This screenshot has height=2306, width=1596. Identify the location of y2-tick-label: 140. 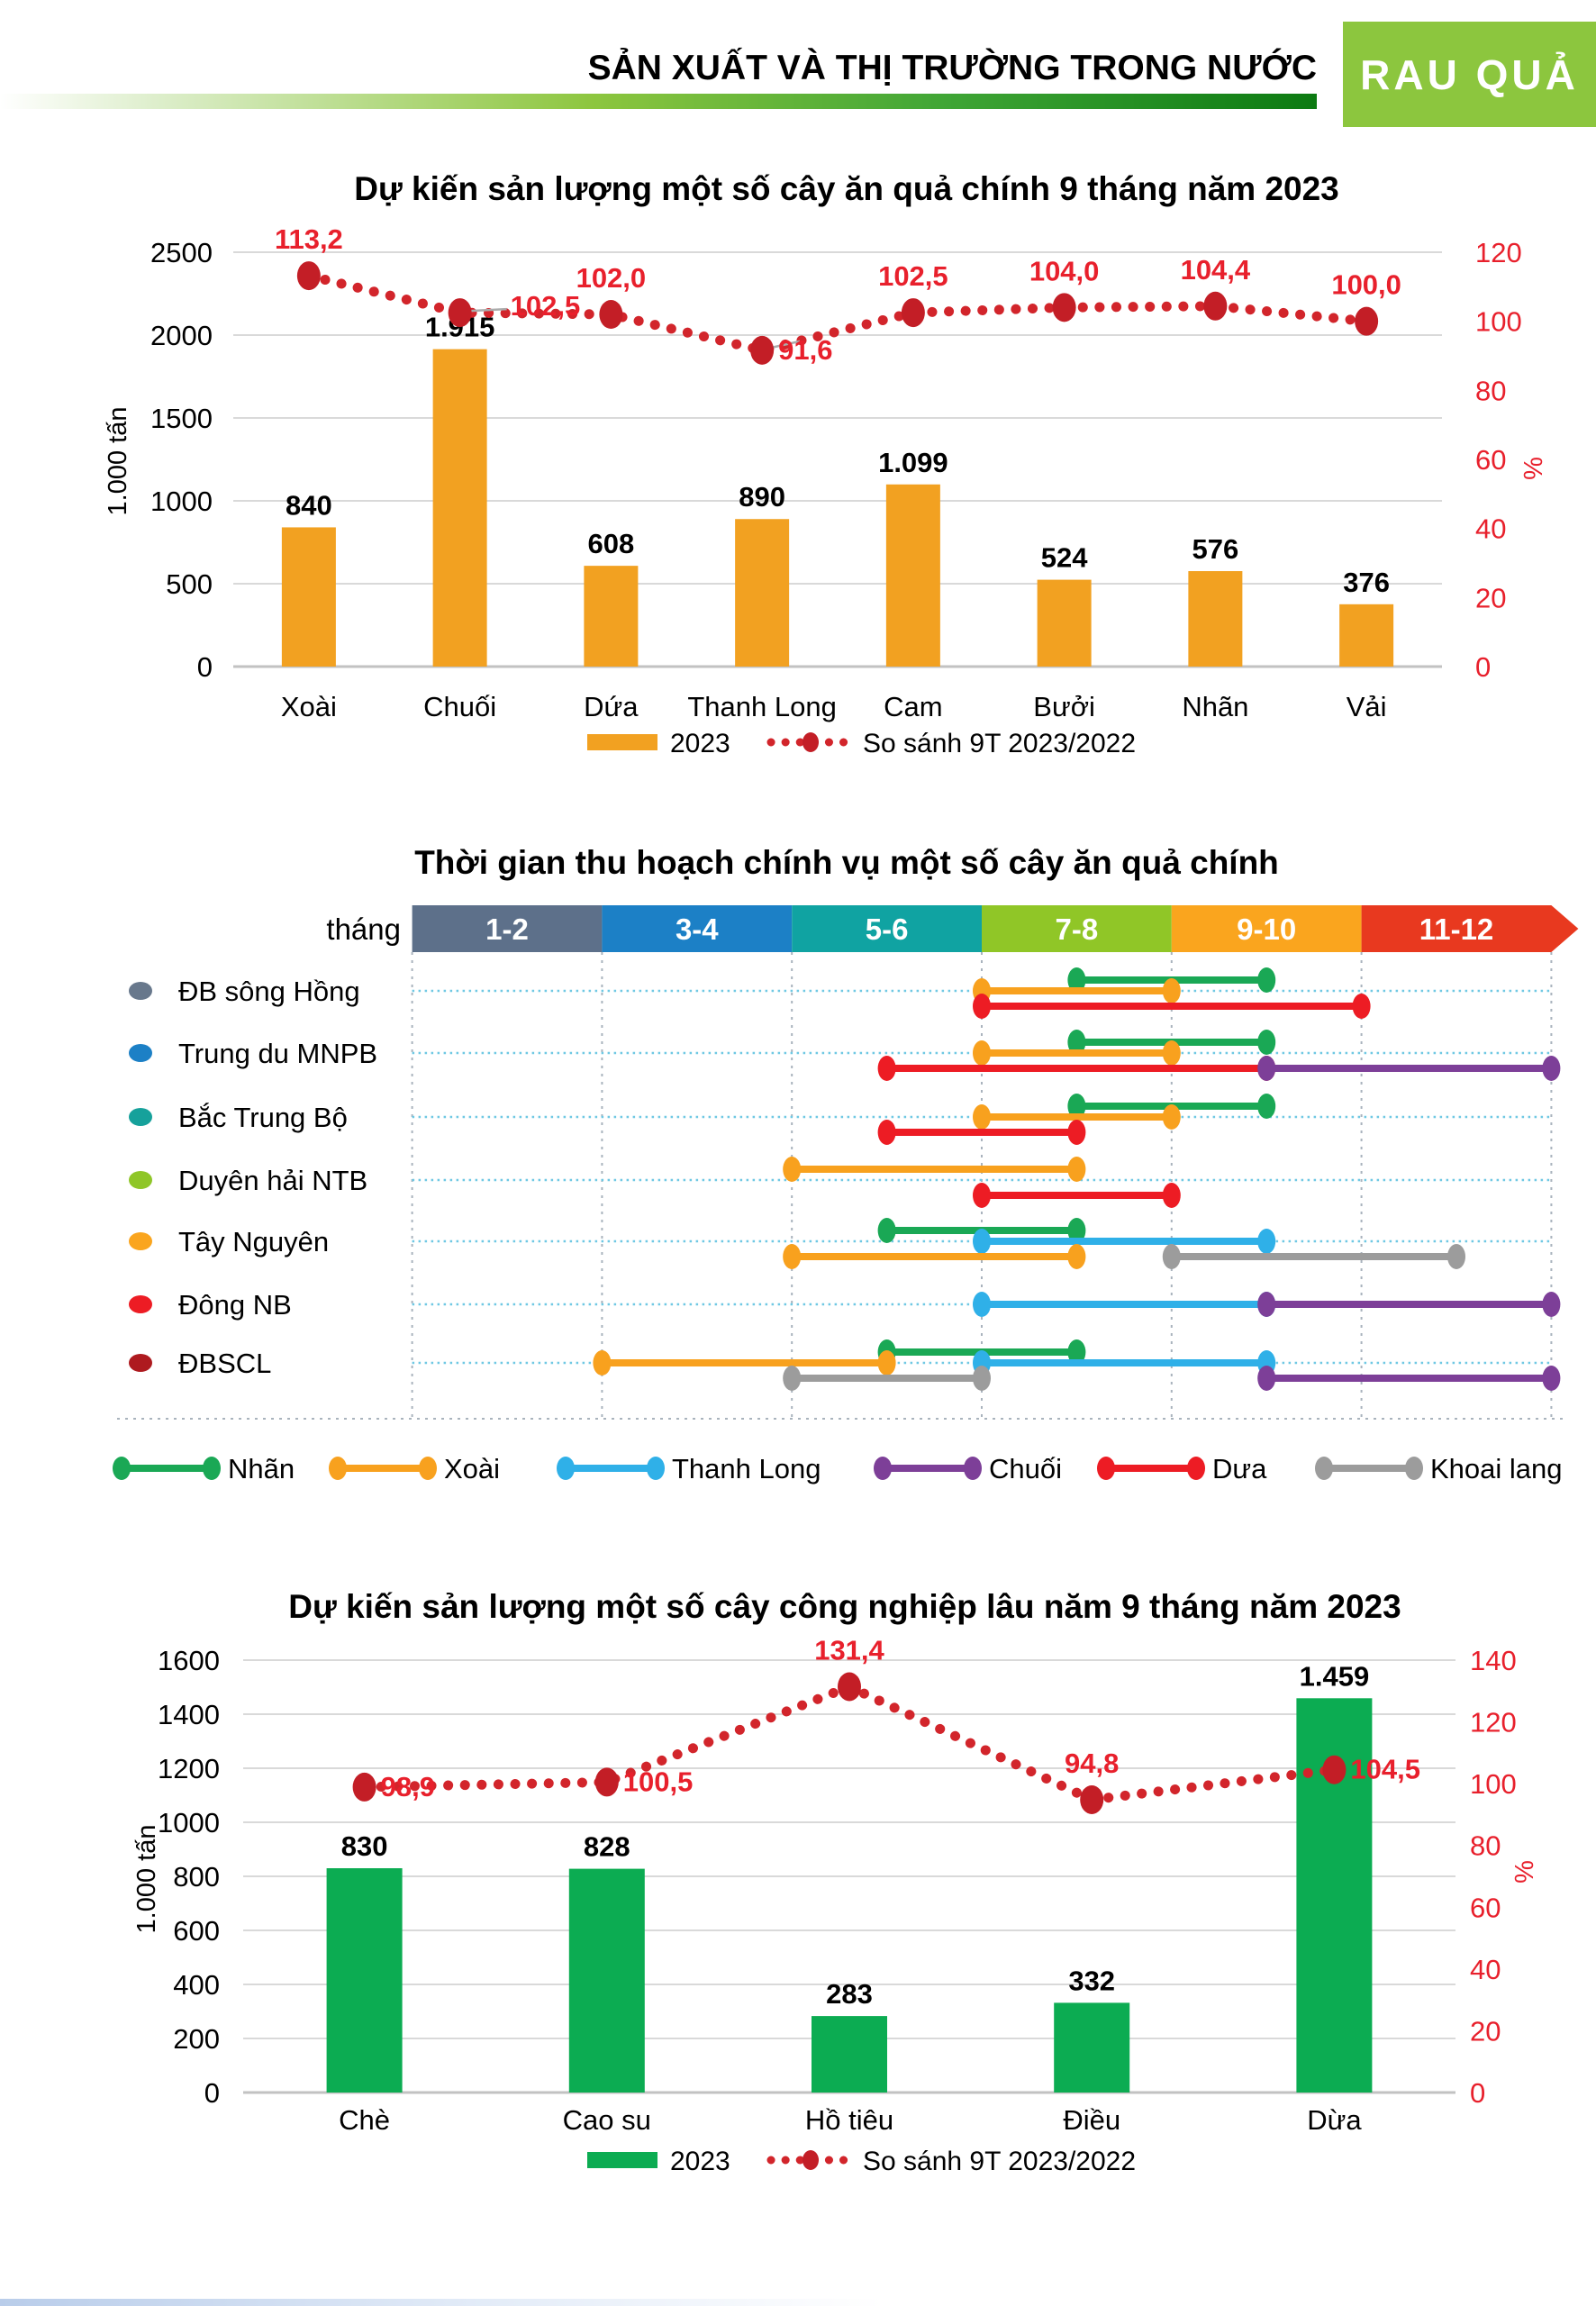
(1494, 1660).